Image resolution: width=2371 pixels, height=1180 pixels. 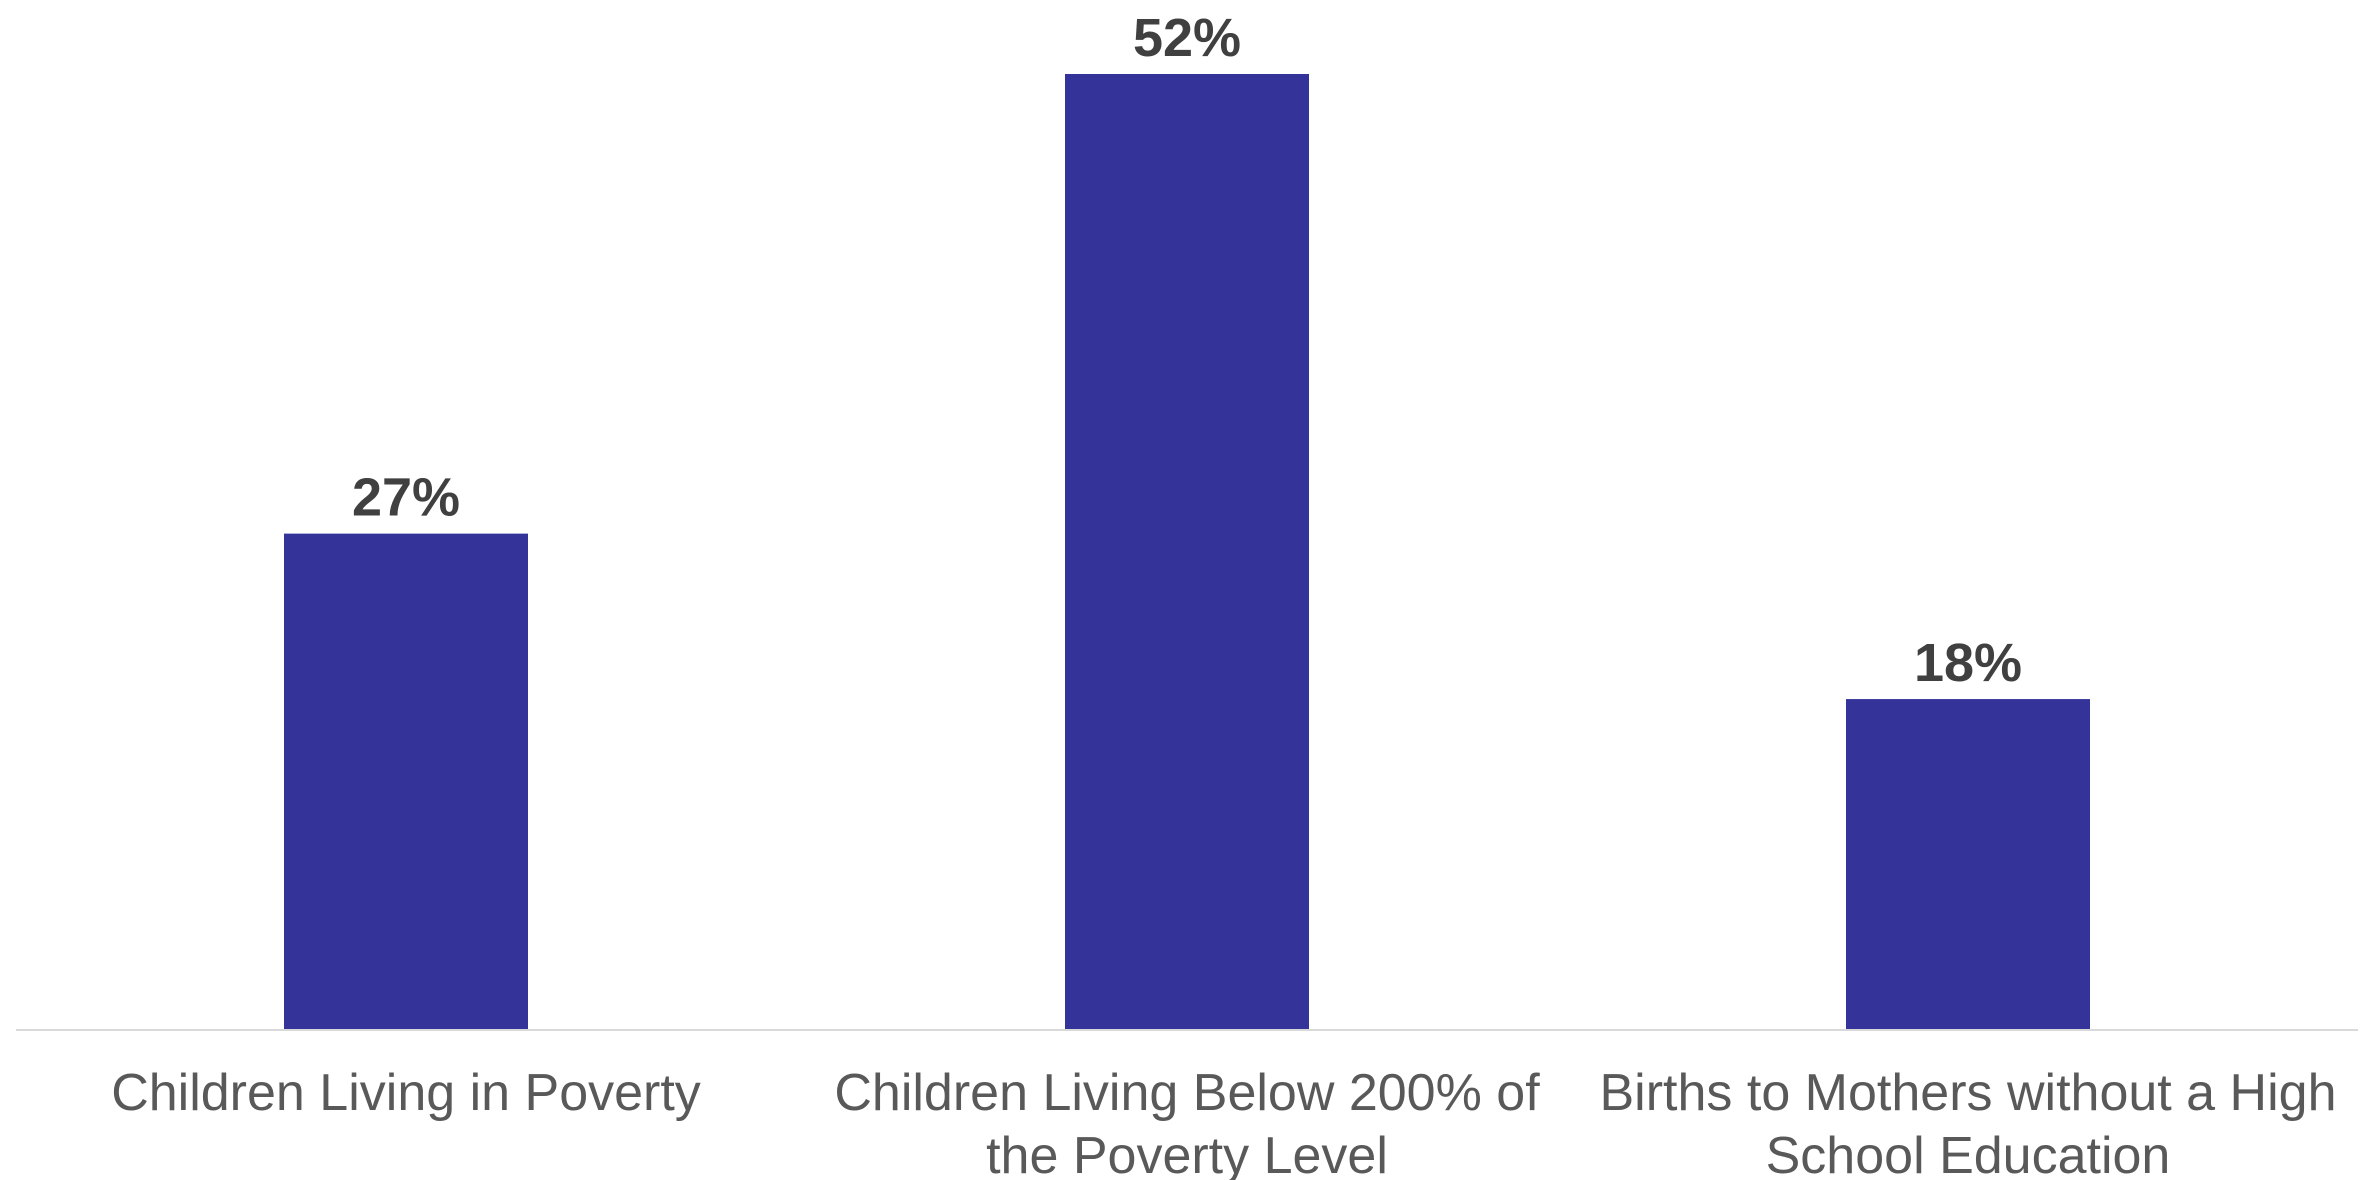 What do you see at coordinates (1968, 1153) in the screenshot?
I see `category-label-3-line-2: School Education` at bounding box center [1968, 1153].